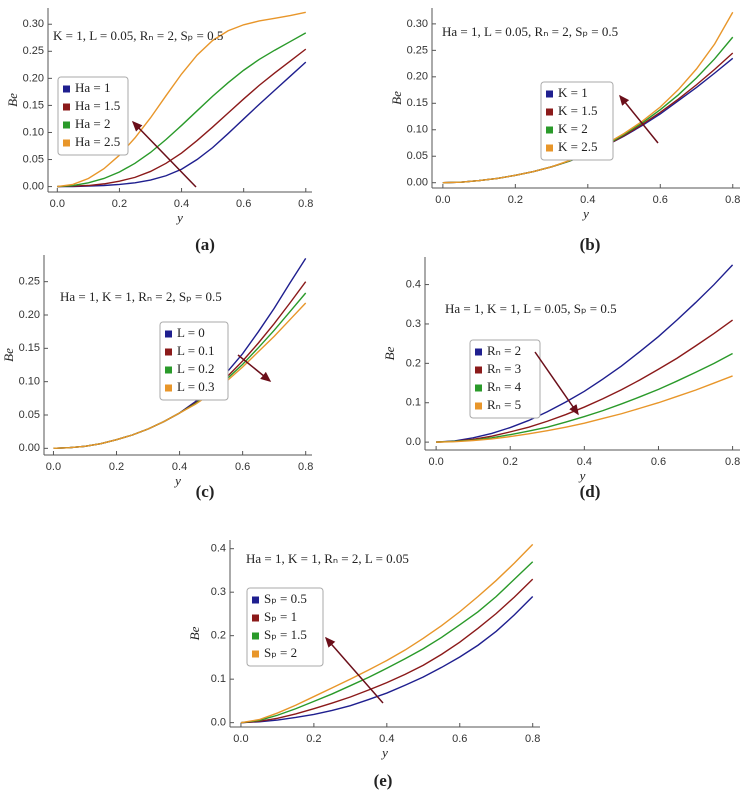  I want to click on annotation: K = 1, L = 0.05, Rₙ = 2, Sₚ = 0.5, so click(138, 35).